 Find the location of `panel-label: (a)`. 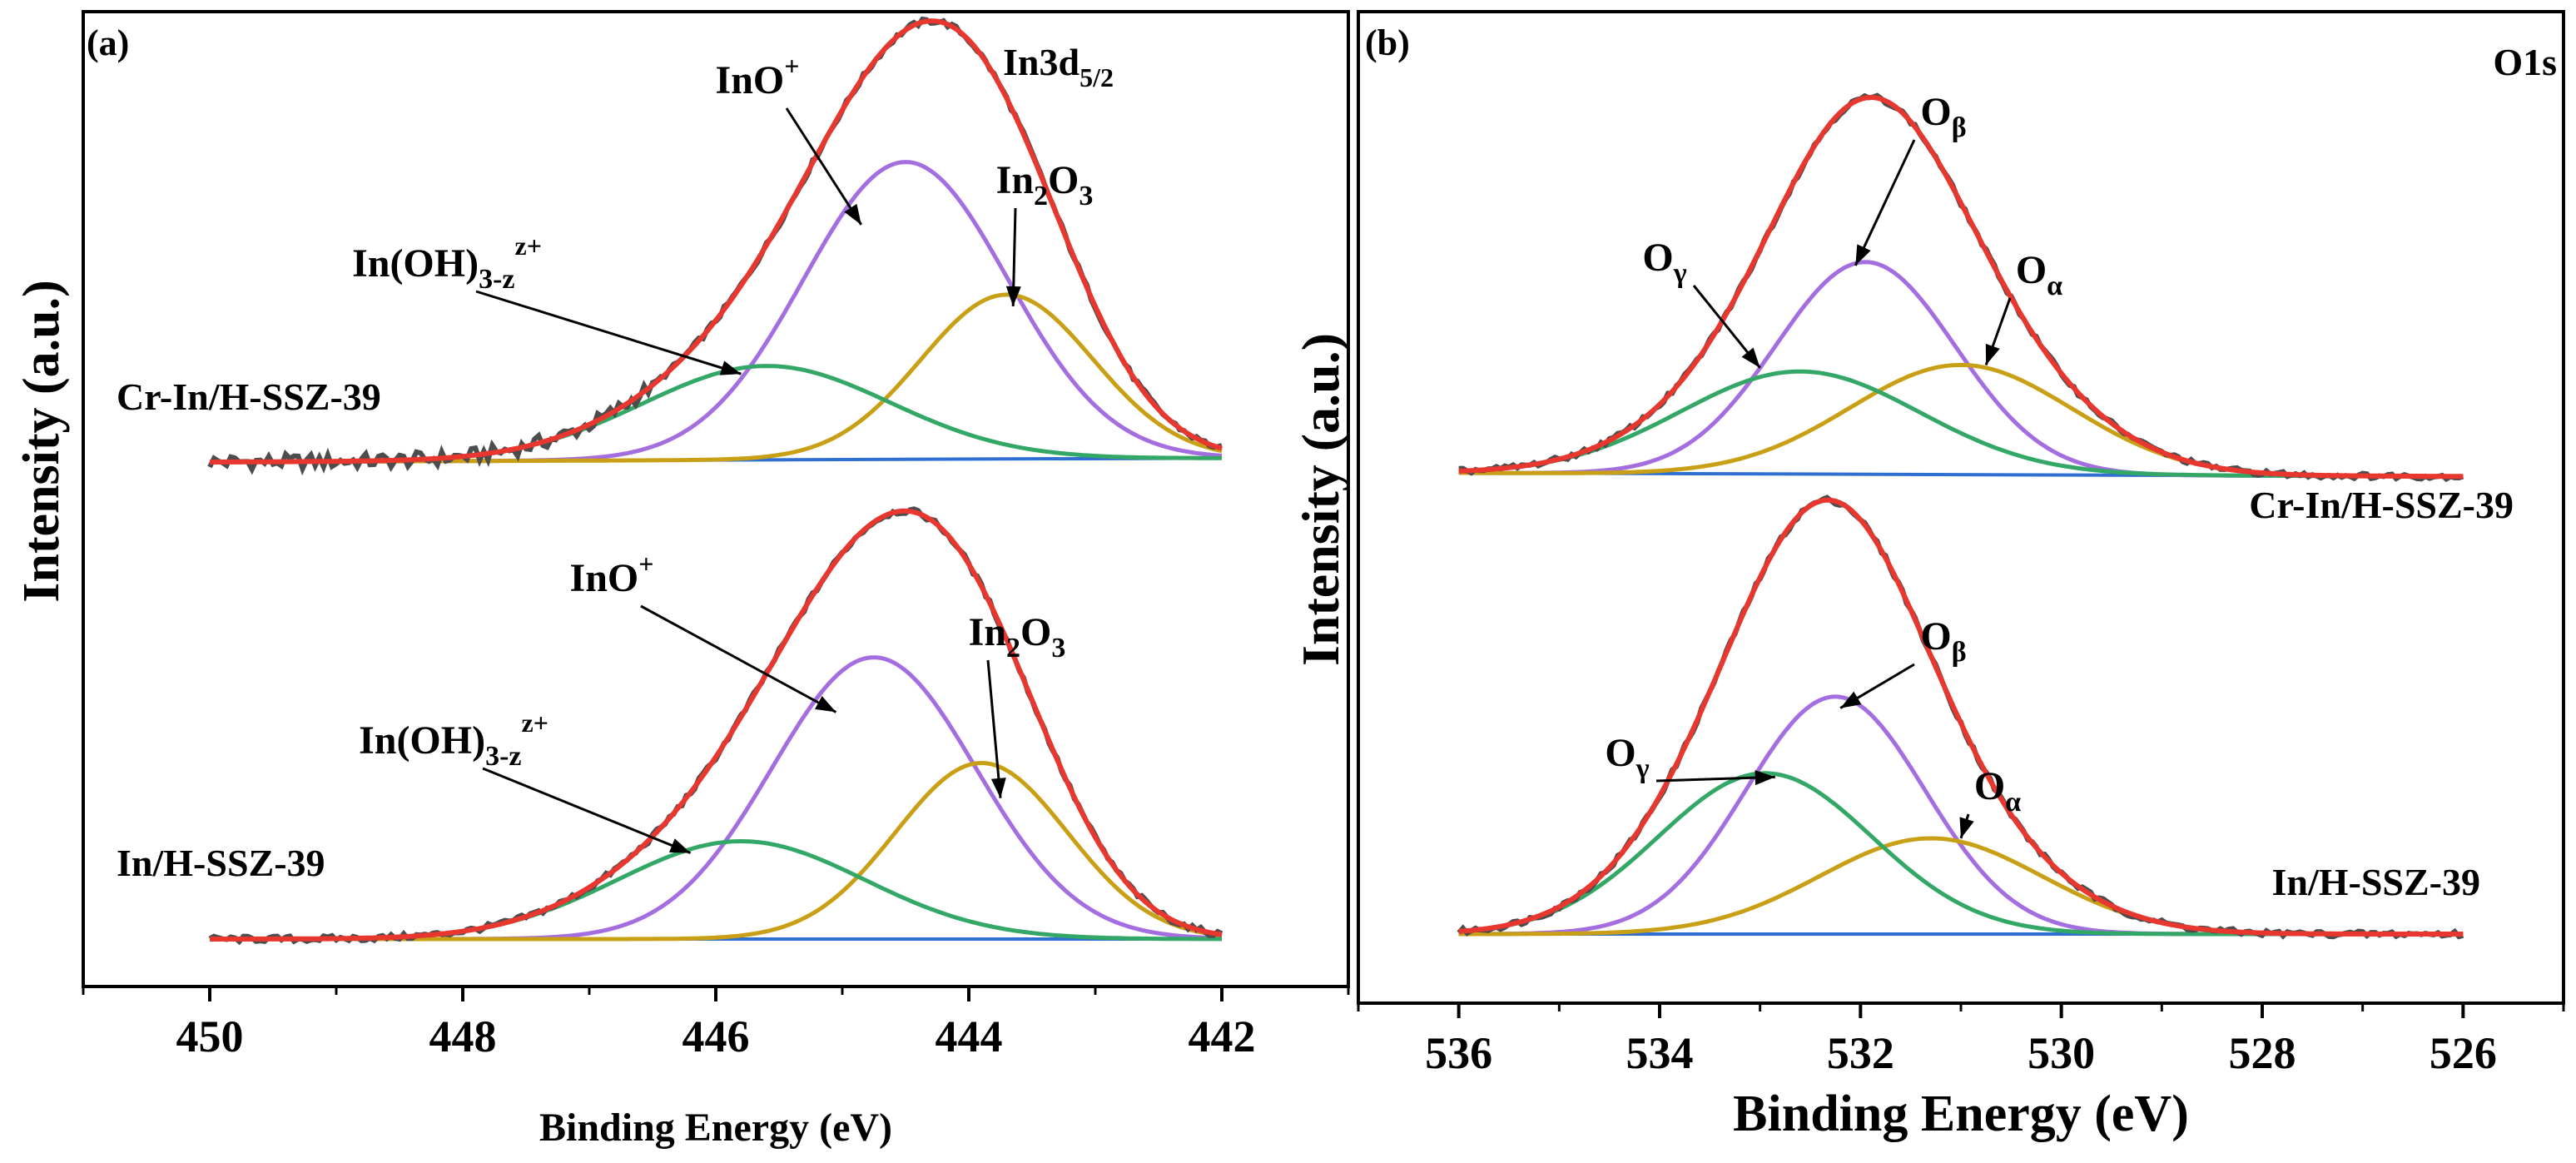

panel-label: (a) is located at coordinates (108, 42).